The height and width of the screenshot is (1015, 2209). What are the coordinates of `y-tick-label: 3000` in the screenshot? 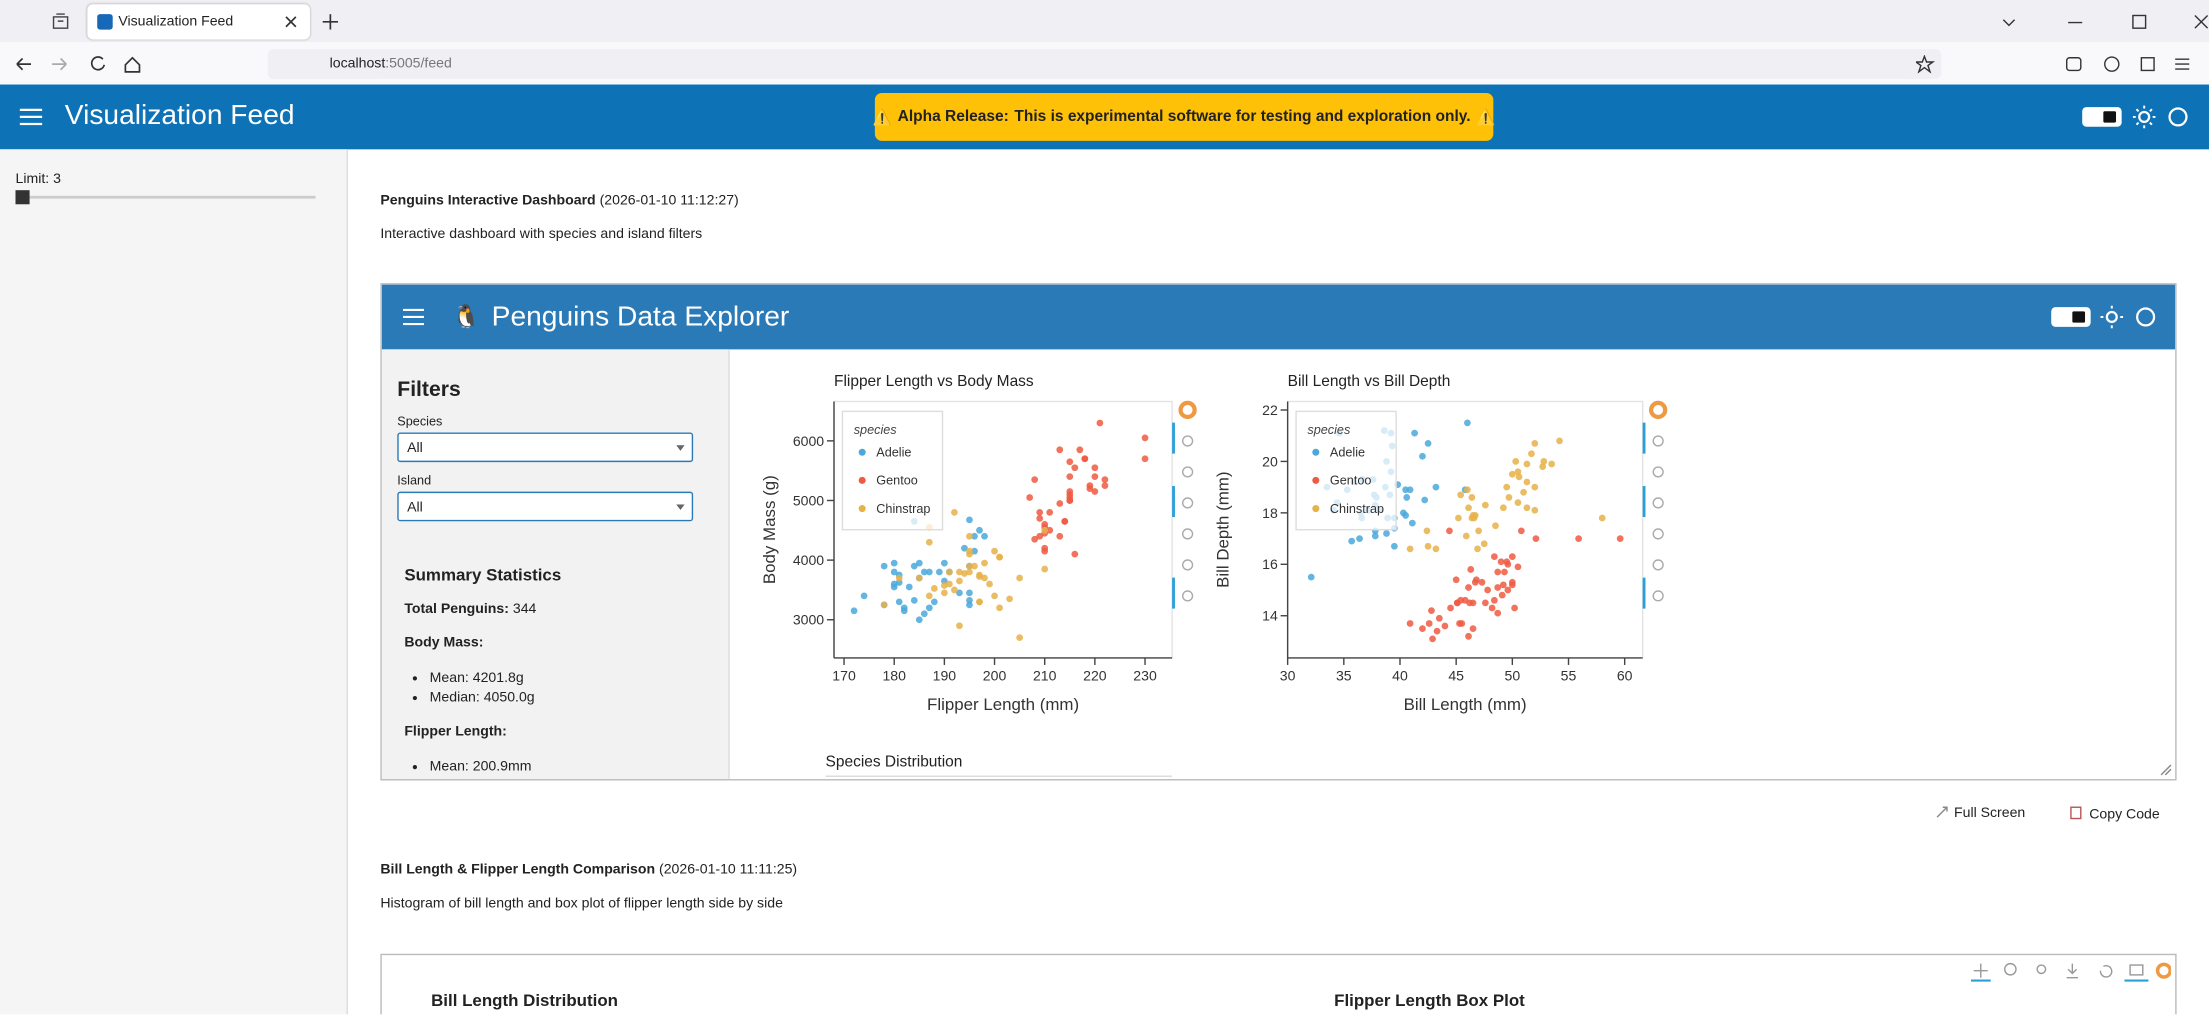 It's located at (808, 620).